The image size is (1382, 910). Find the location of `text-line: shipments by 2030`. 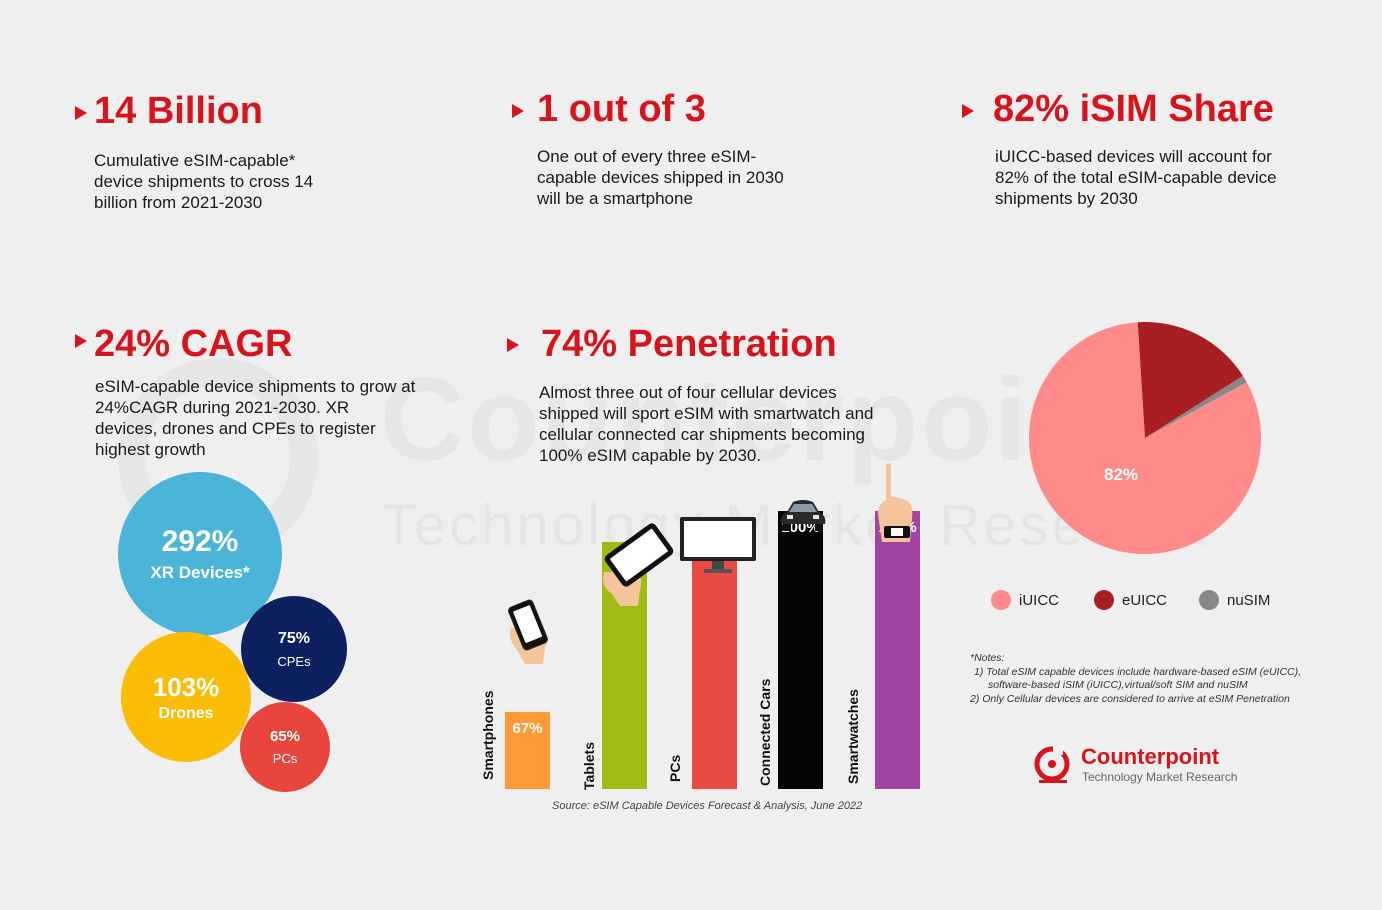

text-line: shipments by 2030 is located at coordinates (1066, 198).